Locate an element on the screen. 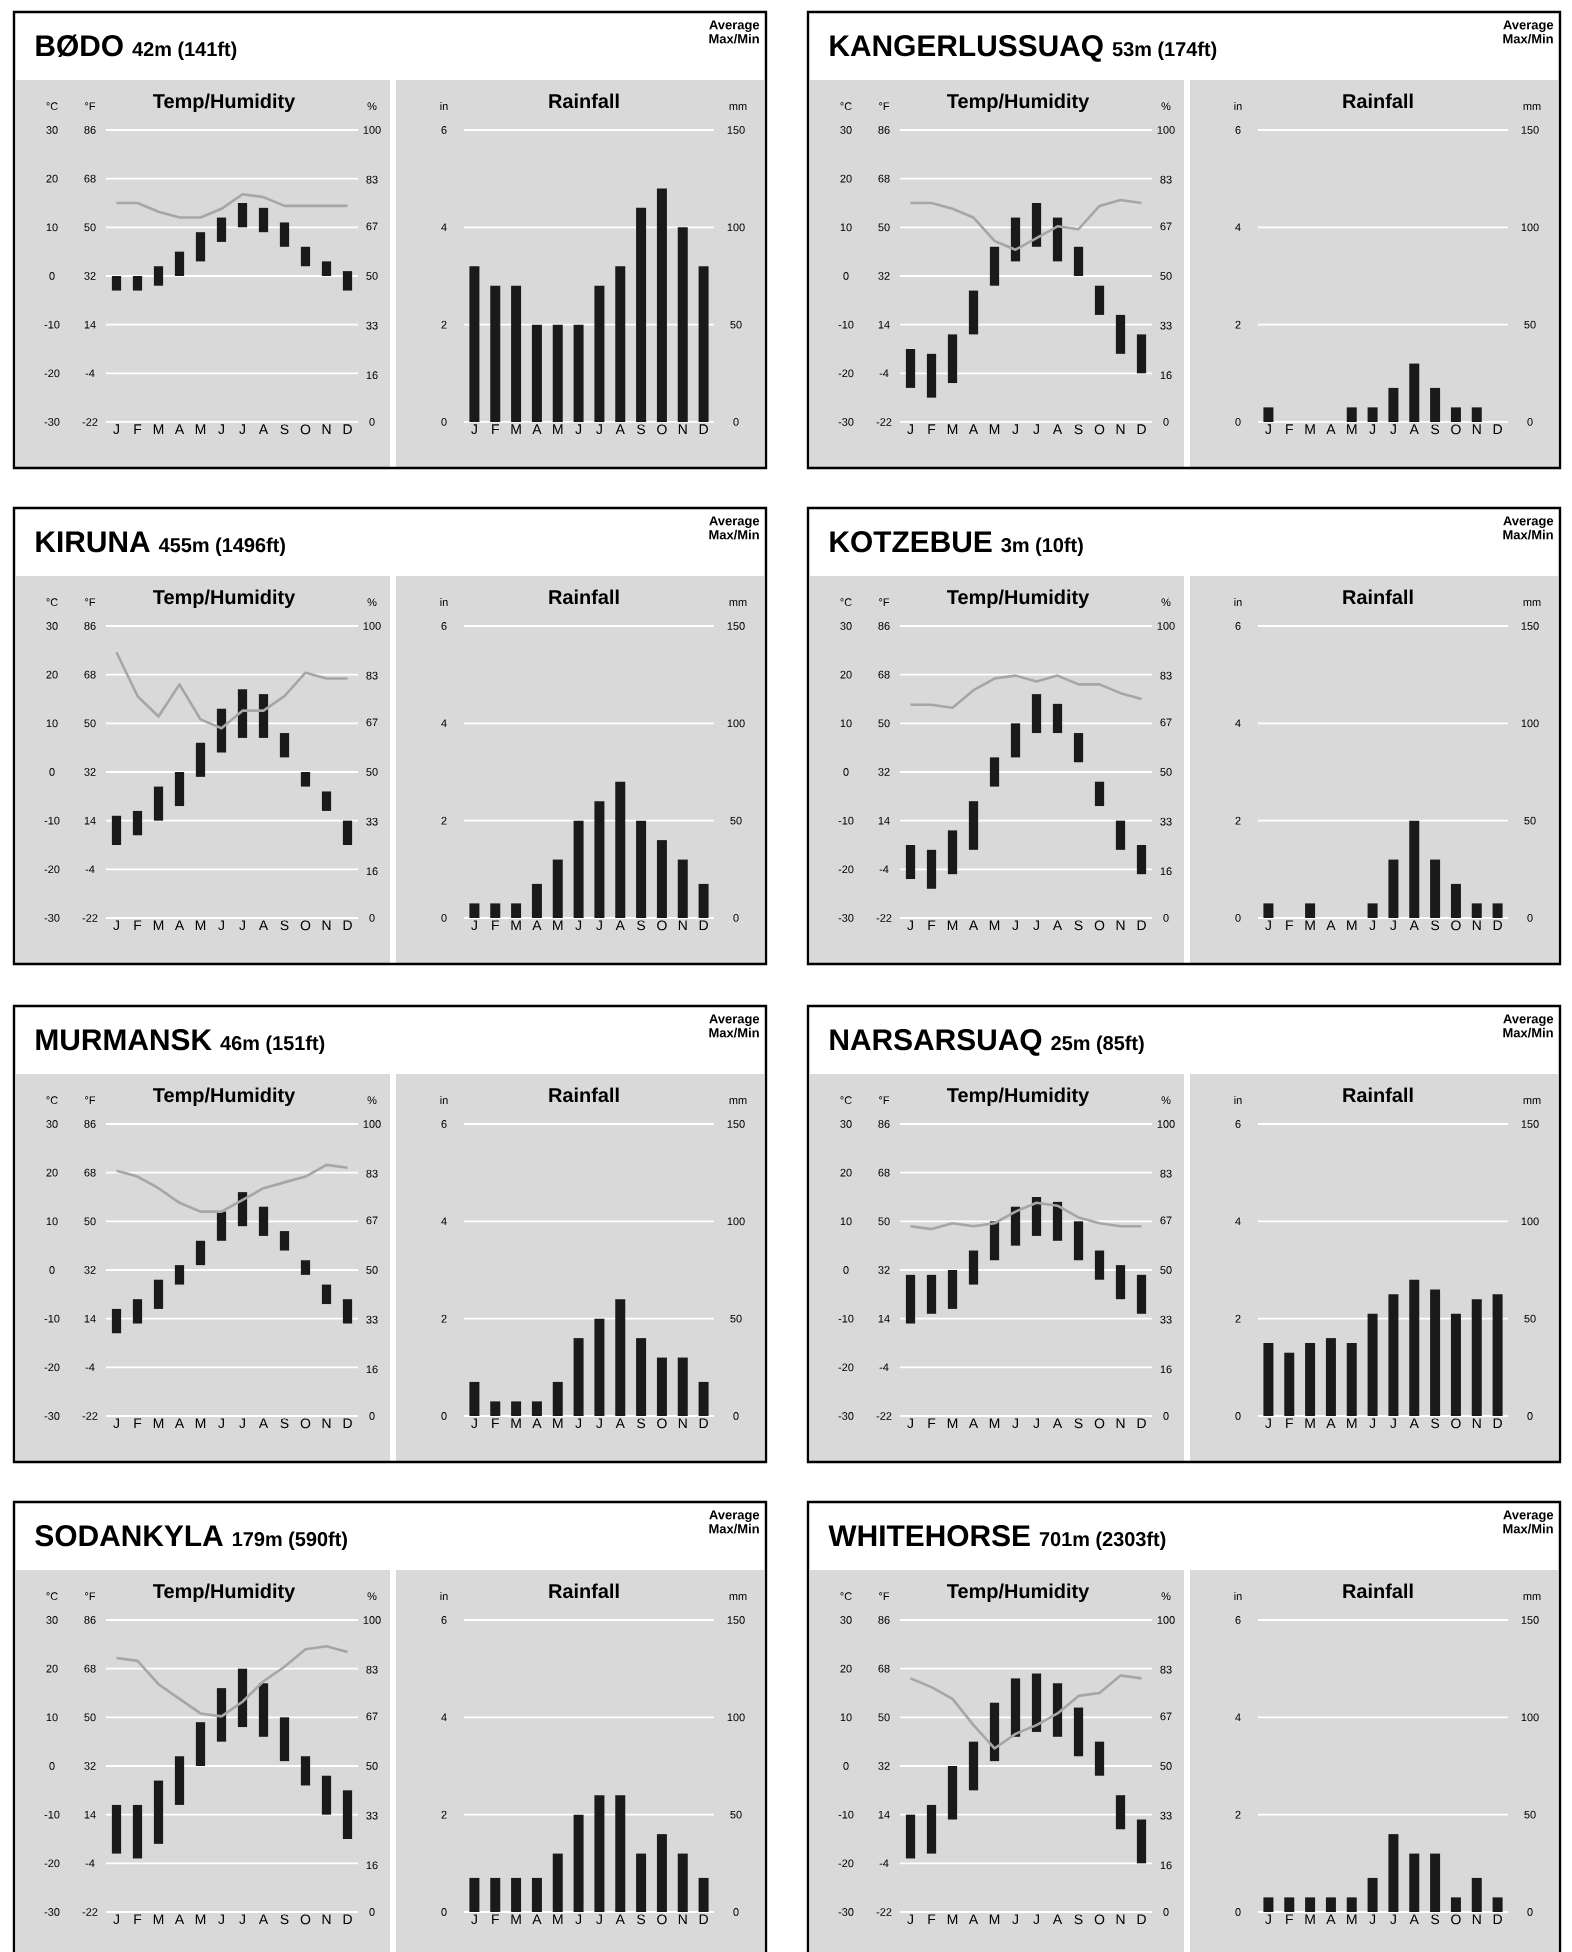 This screenshot has height=1952, width=1572. chart-title: MURMANSK is located at coordinates (124, 1040).